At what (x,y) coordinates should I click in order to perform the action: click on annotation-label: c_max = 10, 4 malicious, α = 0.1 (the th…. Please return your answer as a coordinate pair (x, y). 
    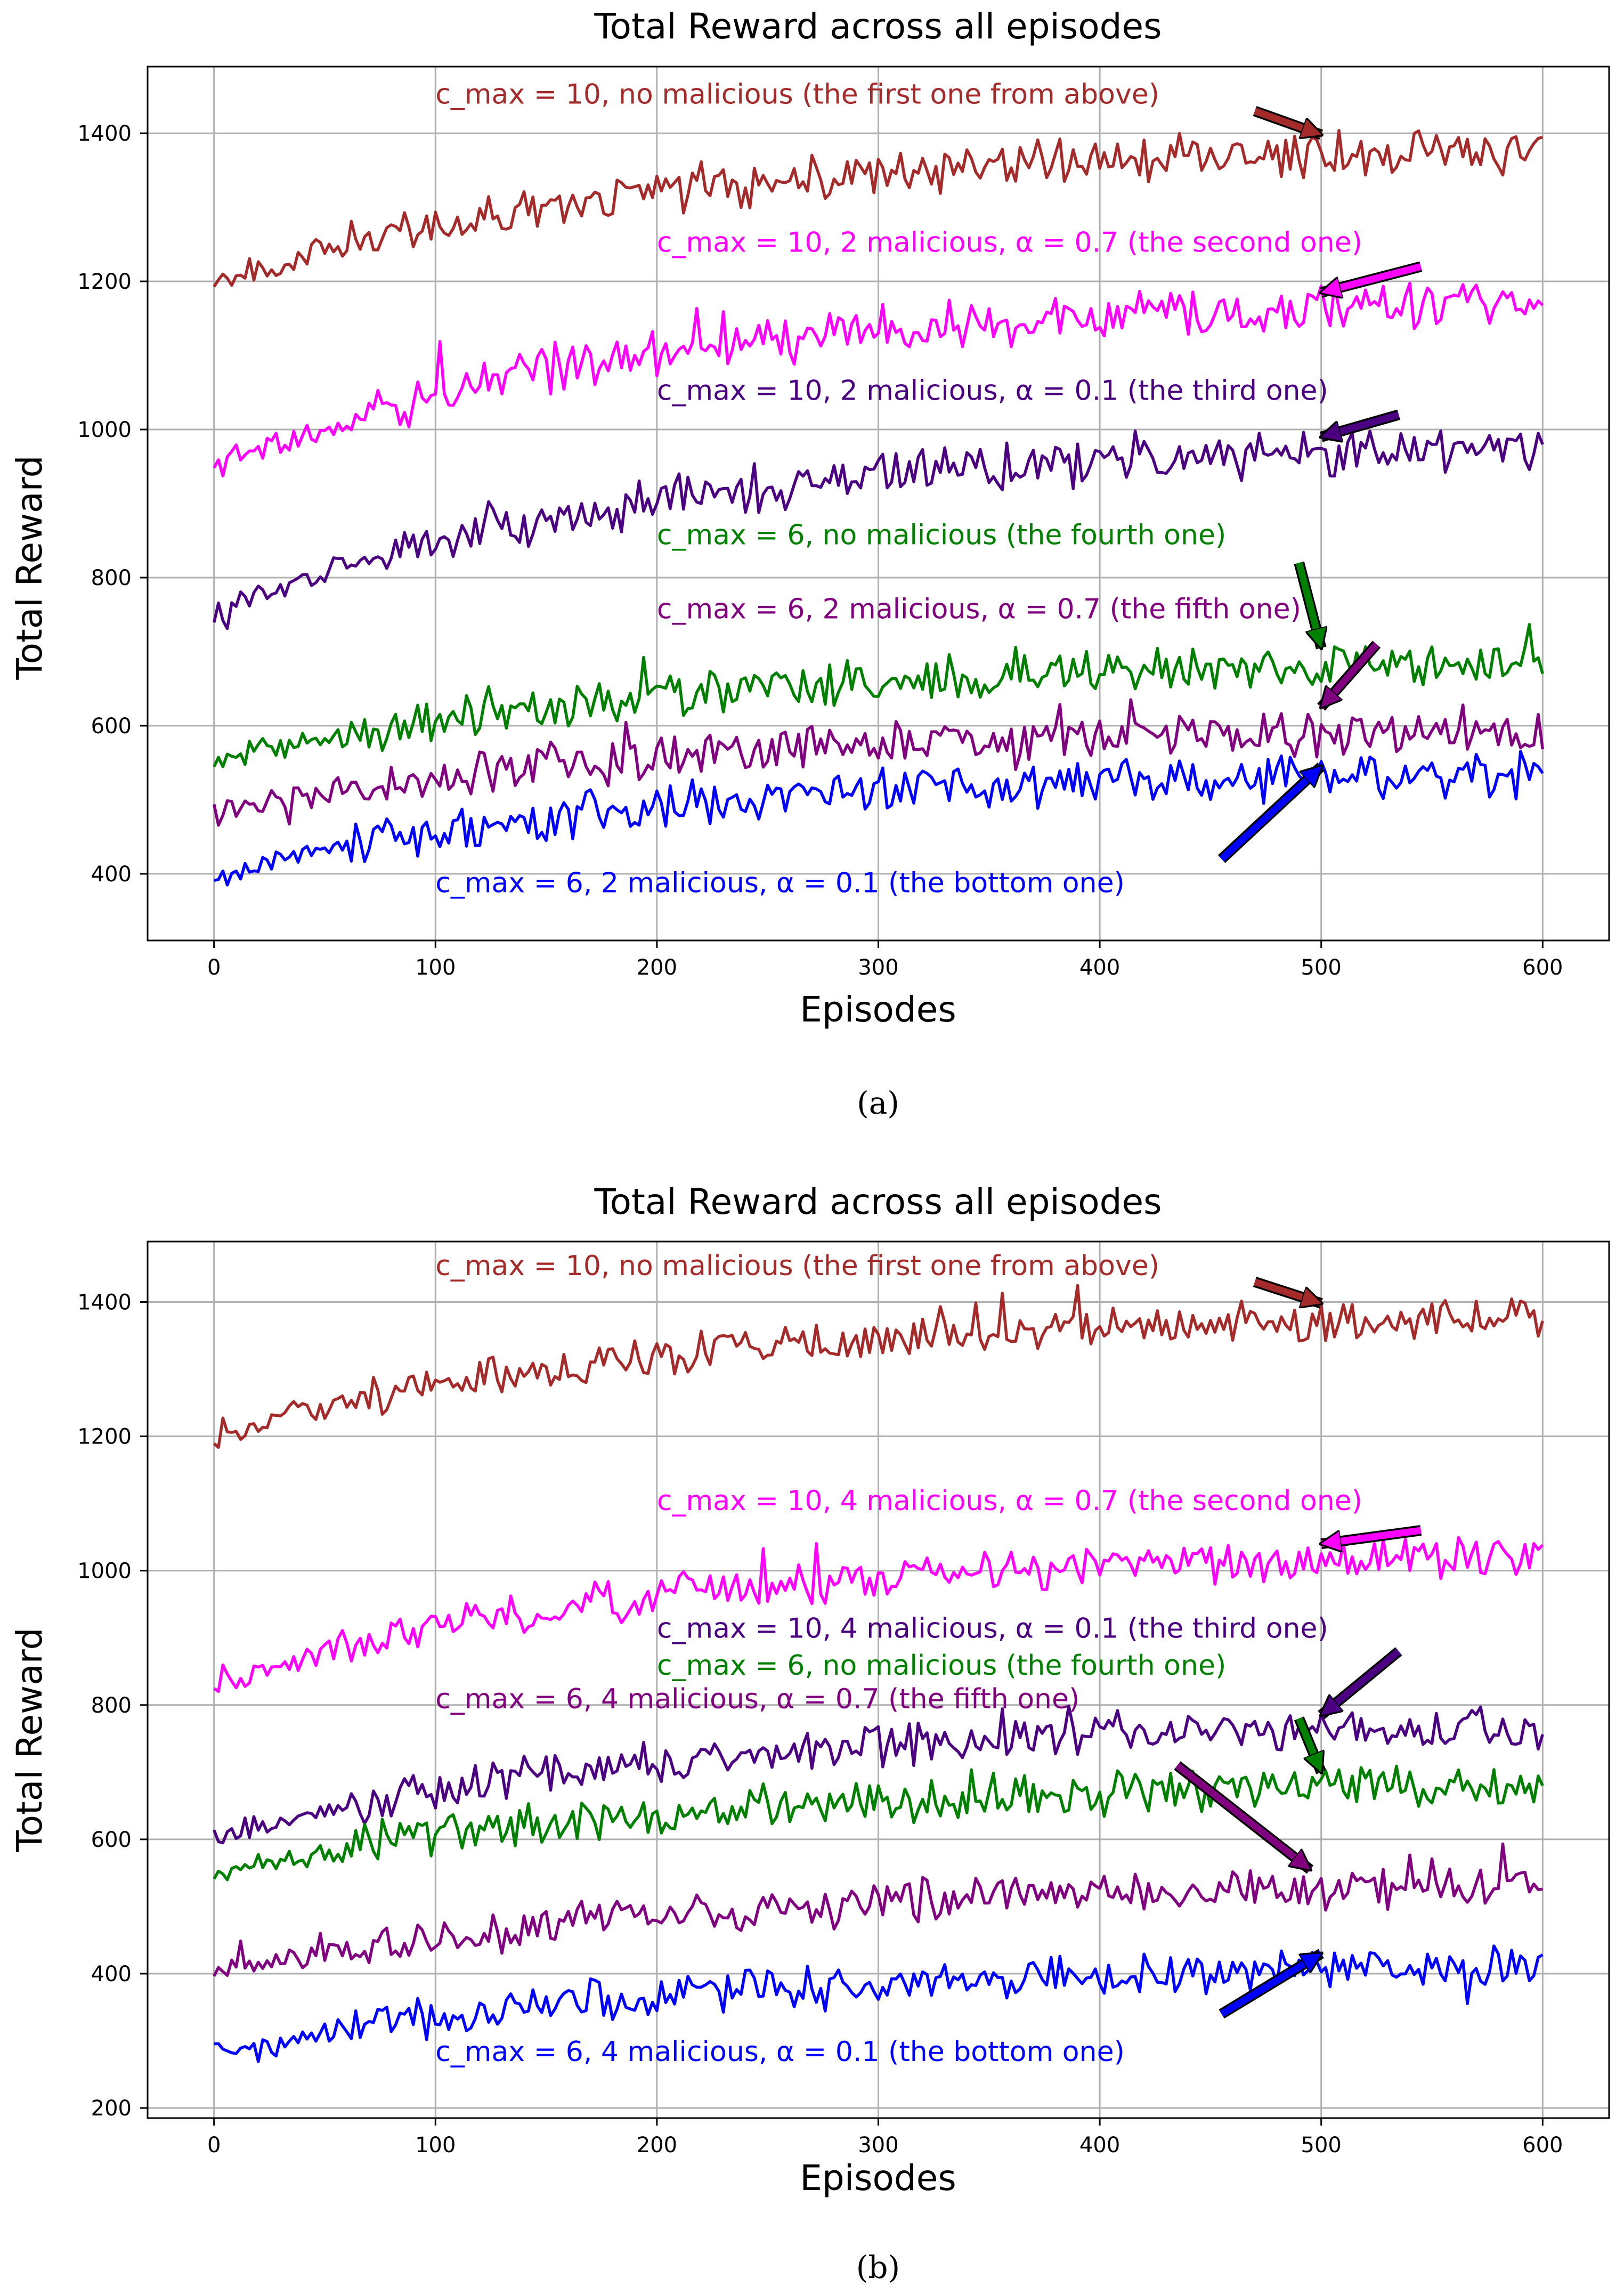
    Looking at the image, I should click on (992, 1629).